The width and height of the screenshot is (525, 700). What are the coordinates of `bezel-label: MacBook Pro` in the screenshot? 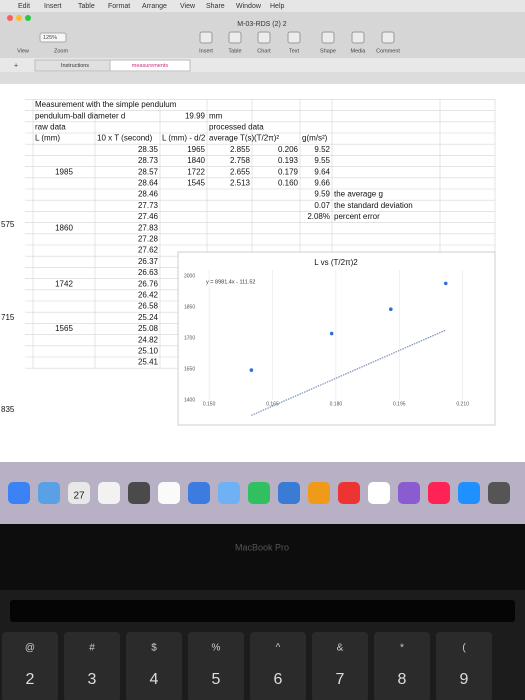 It's located at (262, 547).